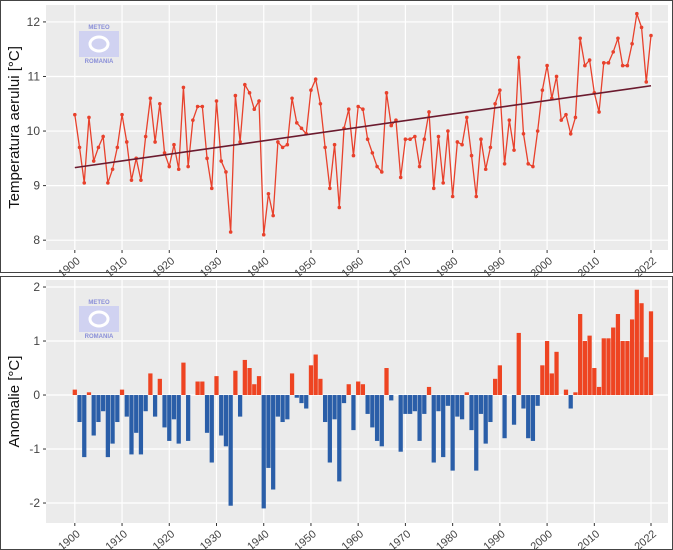 The height and width of the screenshot is (550, 673). What do you see at coordinates (589, 539) in the screenshot?
I see `x-tick-label: 2010` at bounding box center [589, 539].